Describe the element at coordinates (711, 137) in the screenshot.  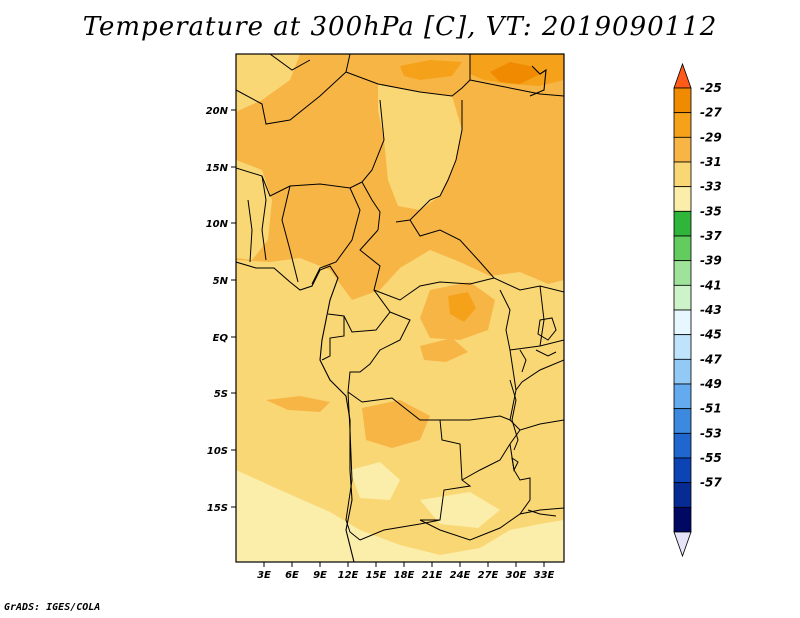
I see `colorbar-label: -29` at that location.